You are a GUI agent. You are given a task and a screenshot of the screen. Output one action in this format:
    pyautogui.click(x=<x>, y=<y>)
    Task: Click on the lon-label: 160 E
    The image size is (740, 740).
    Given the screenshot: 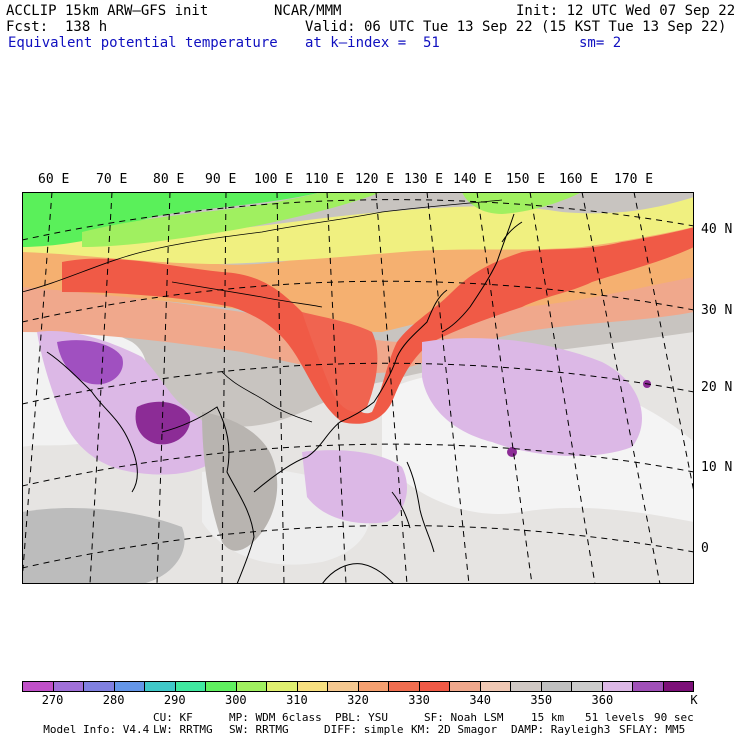 What is the action you would take?
    pyautogui.click(x=579, y=179)
    